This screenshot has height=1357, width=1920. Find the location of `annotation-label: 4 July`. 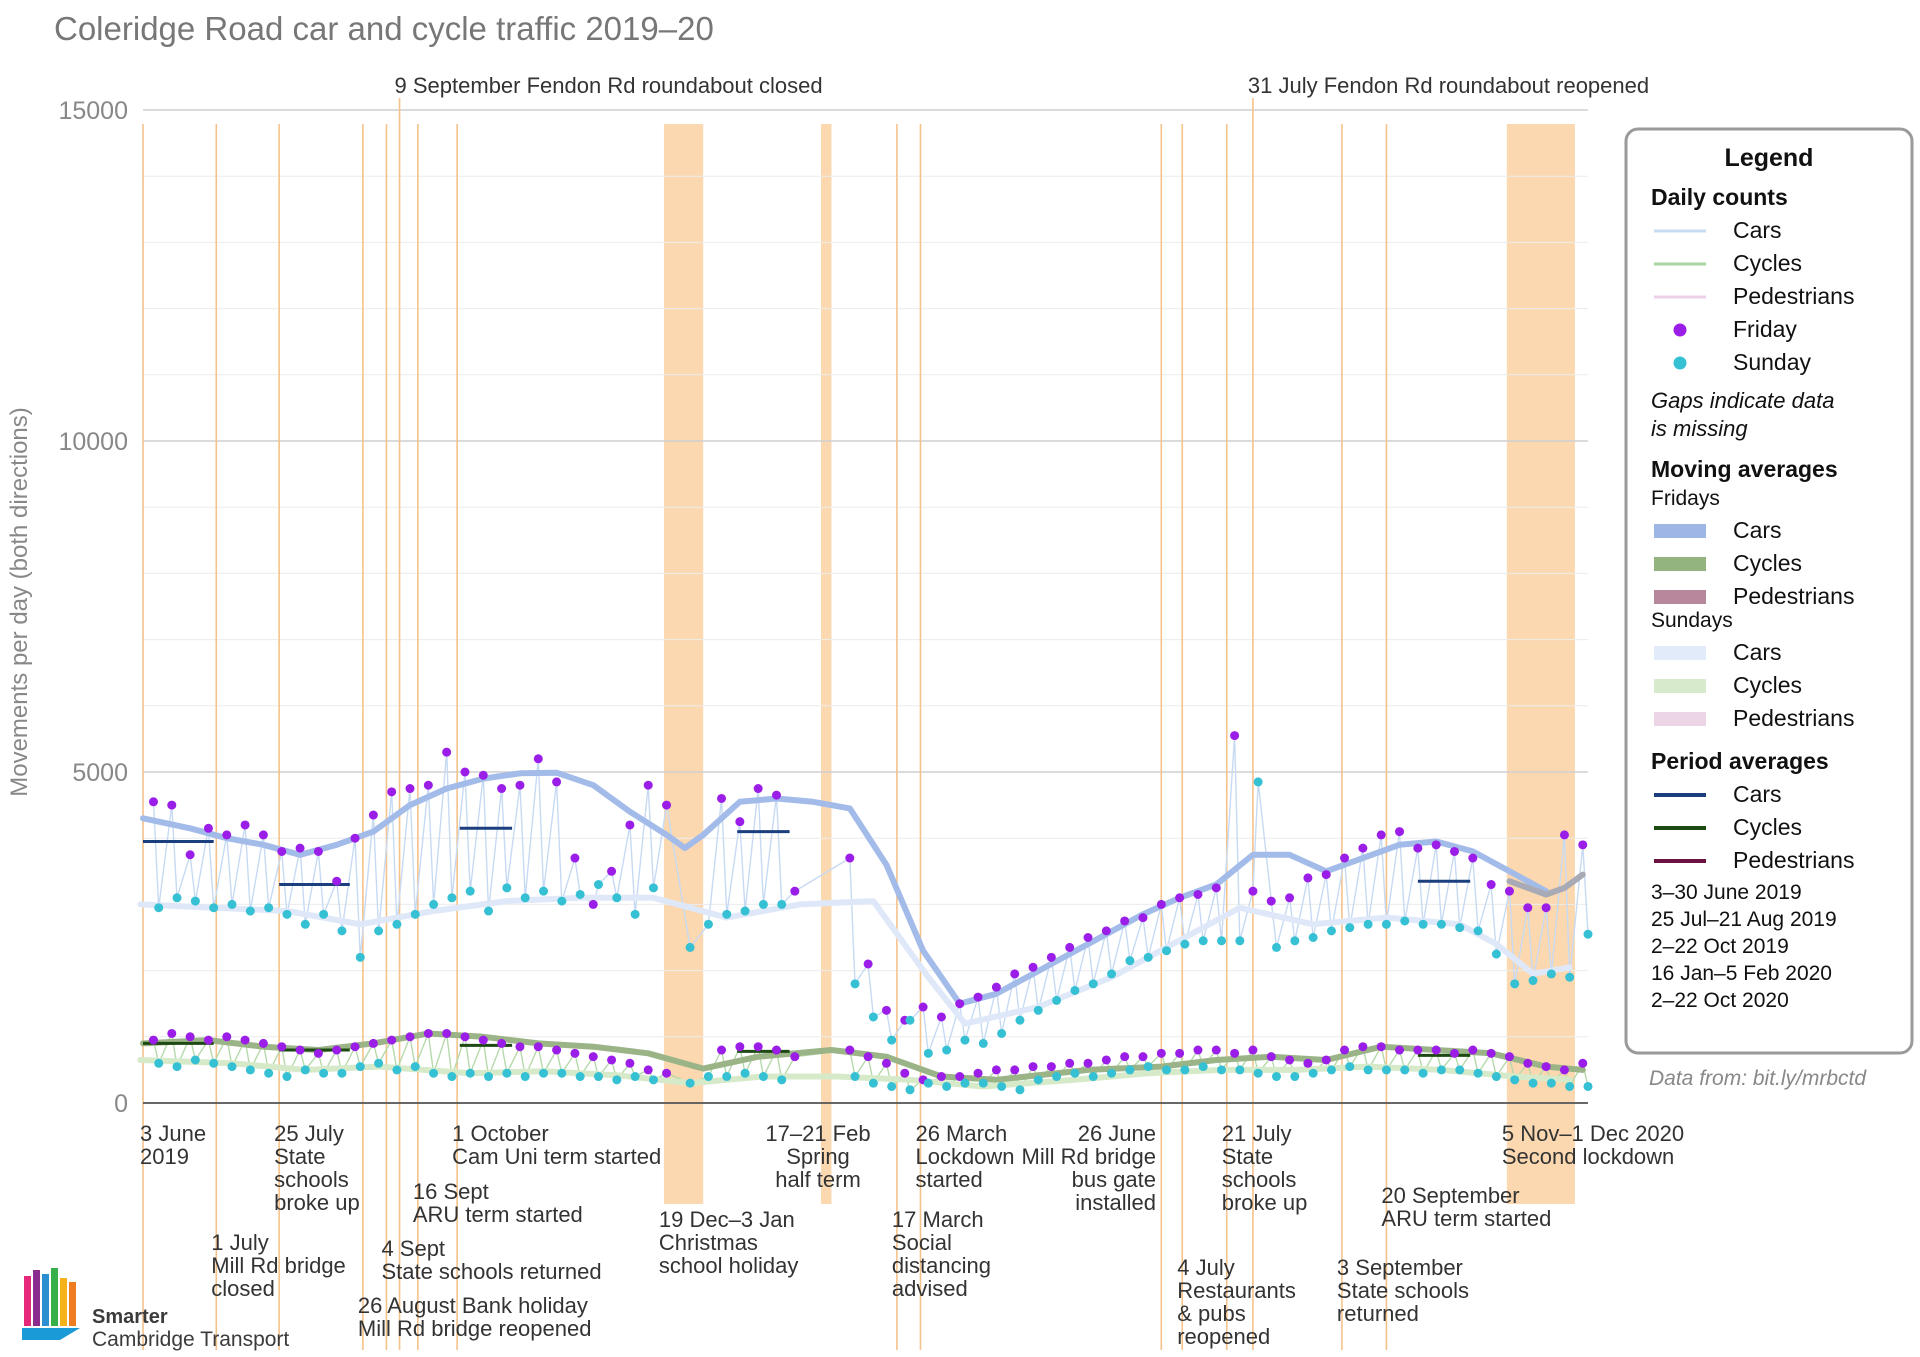

annotation-label: 4 July is located at coordinates (1205, 1267).